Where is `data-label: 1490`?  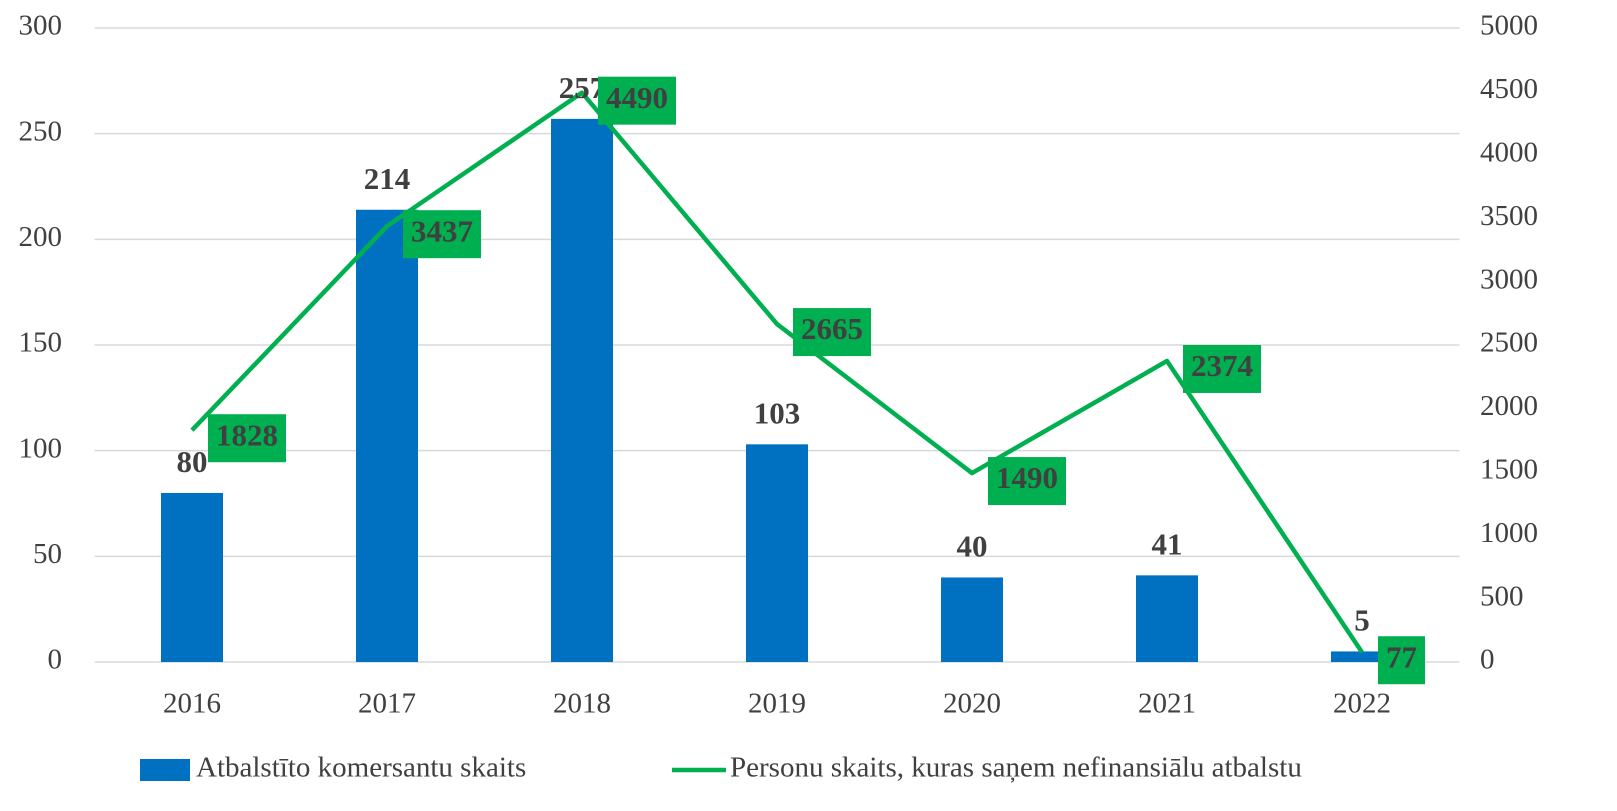
data-label: 1490 is located at coordinates (1027, 477).